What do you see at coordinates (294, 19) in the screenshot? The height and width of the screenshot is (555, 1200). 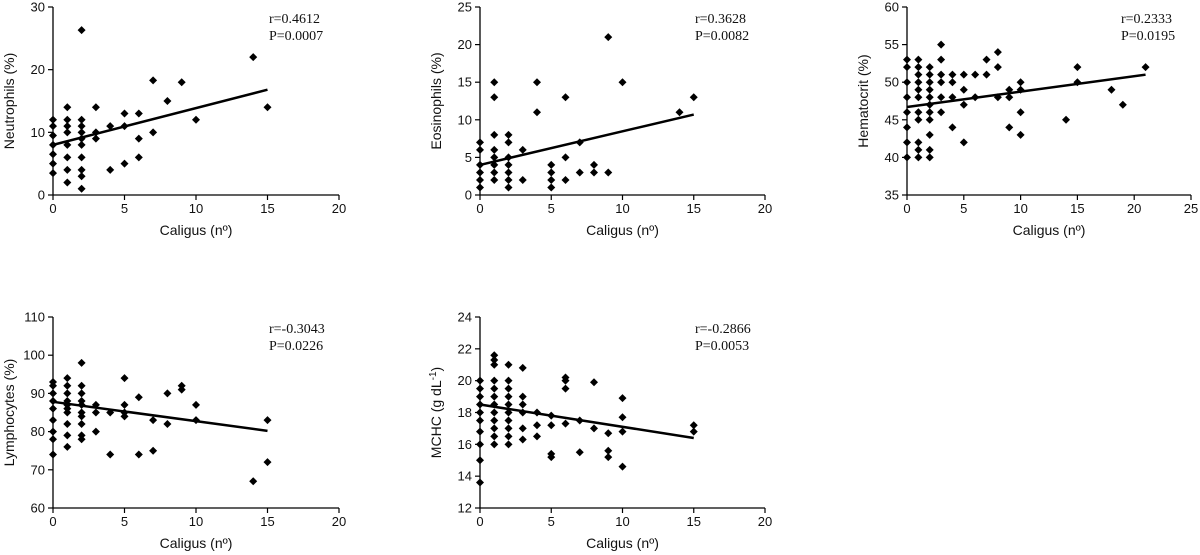 I see `correlation-r: r=0.4612` at bounding box center [294, 19].